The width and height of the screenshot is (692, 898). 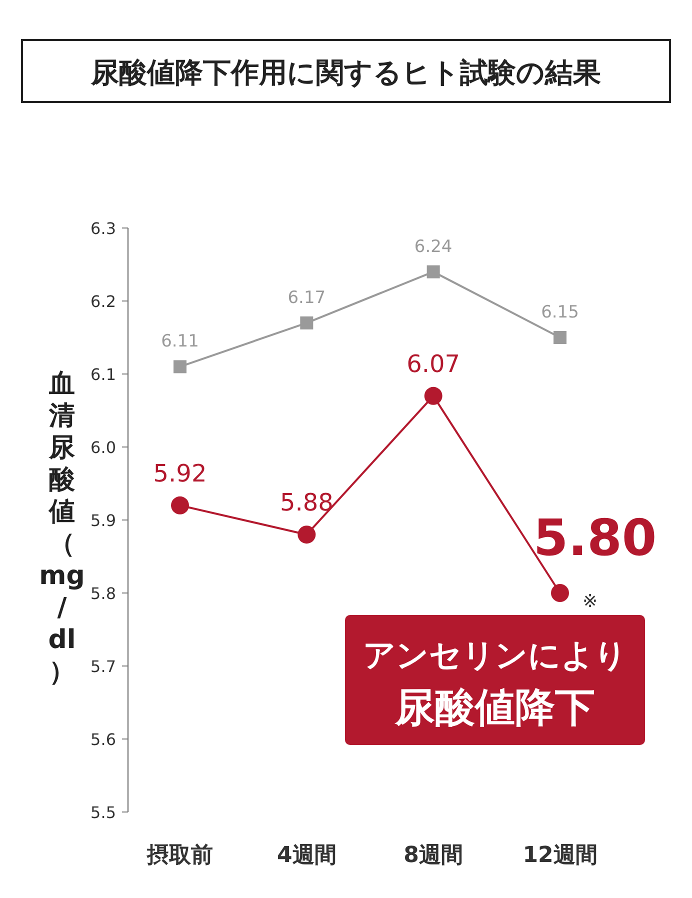 What do you see at coordinates (595, 538) in the screenshot?
I see `data-label: 5.80` at bounding box center [595, 538].